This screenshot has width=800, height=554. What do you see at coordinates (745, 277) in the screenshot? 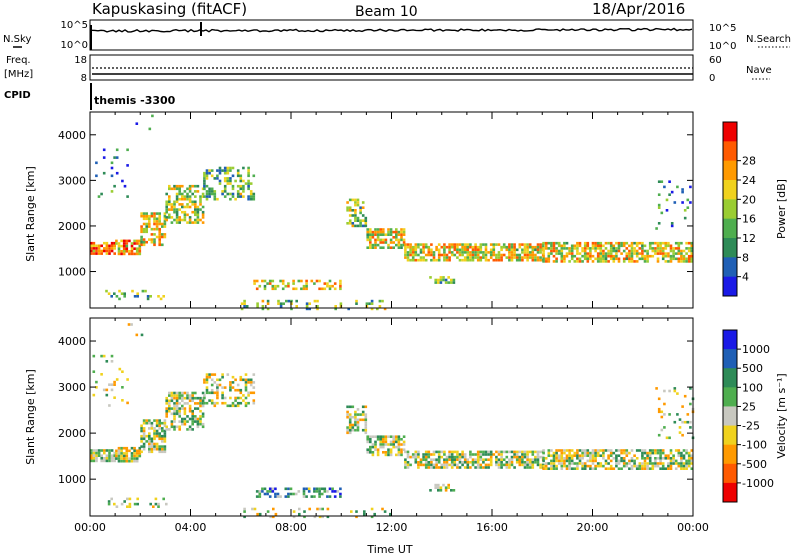
I see `colorbar-tick-label: 4` at bounding box center [745, 277].